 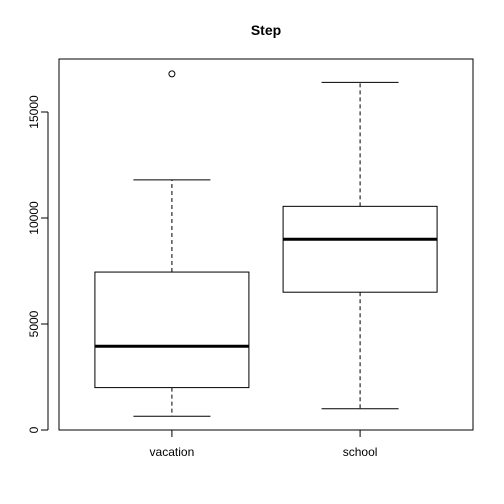 What do you see at coordinates (34, 323) in the screenshot?
I see `y-tick-label: 5000` at bounding box center [34, 323].